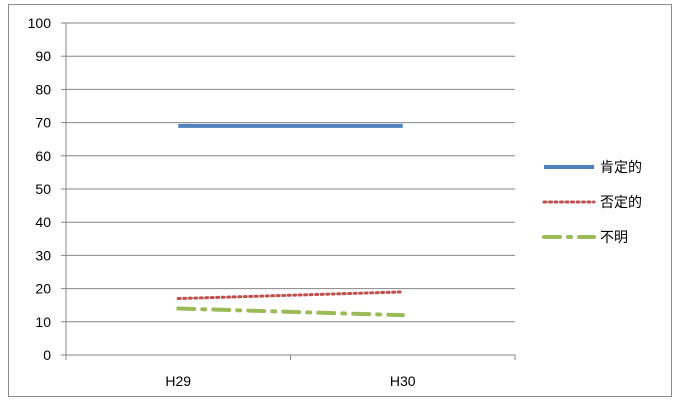  Describe the element at coordinates (178, 381) in the screenshot. I see `x-tick-label: H29` at that location.